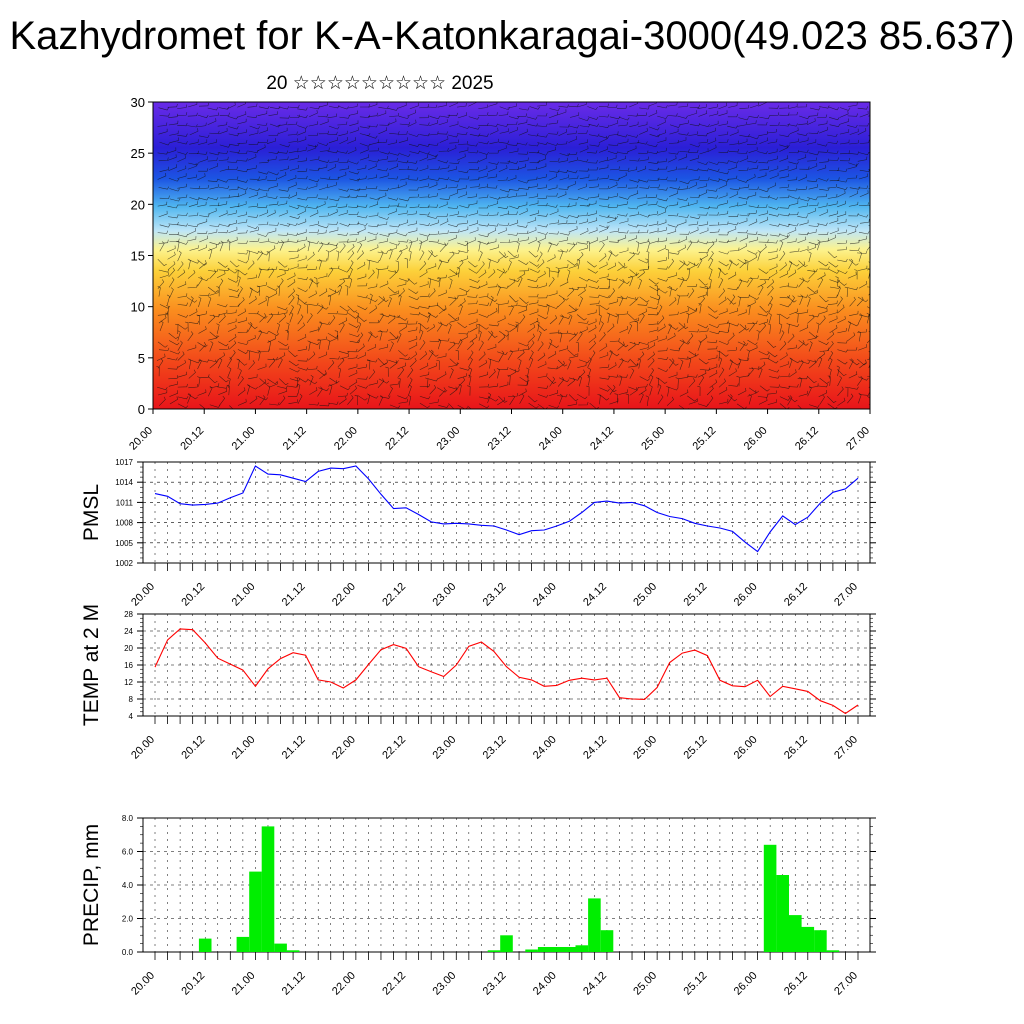  What do you see at coordinates (796, 984) in the screenshot?
I see `x-tick-label: 26.12` at bounding box center [796, 984].